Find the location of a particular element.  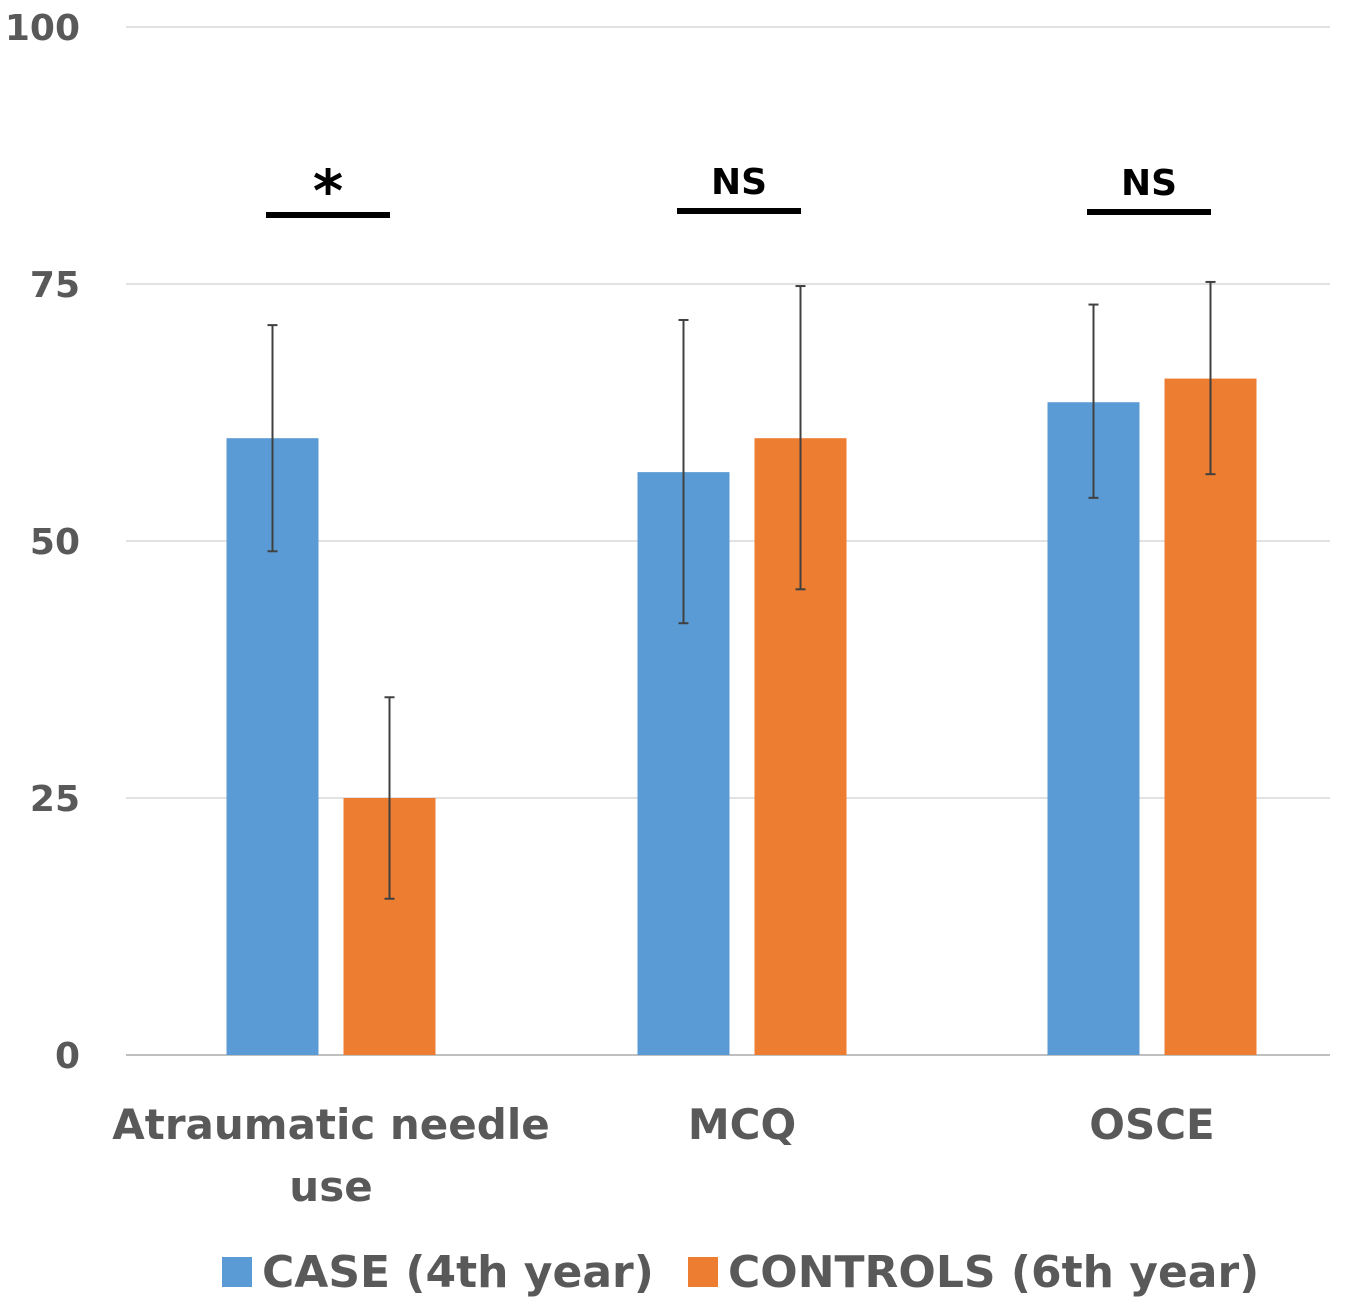

y-tick-label: 75 is located at coordinates (55, 285).